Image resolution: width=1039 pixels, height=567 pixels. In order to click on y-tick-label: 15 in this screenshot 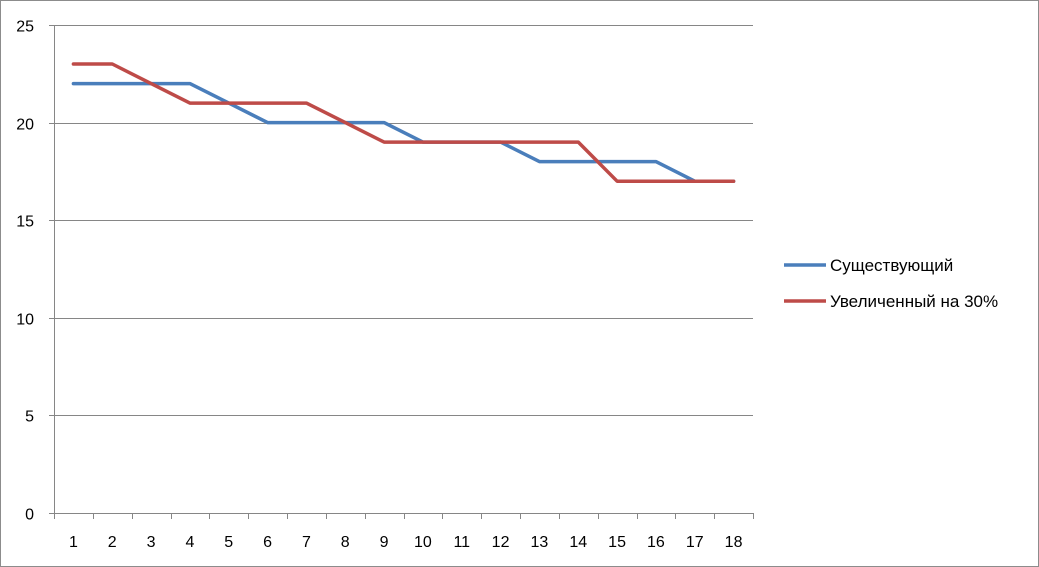, I will do `click(25, 222)`.